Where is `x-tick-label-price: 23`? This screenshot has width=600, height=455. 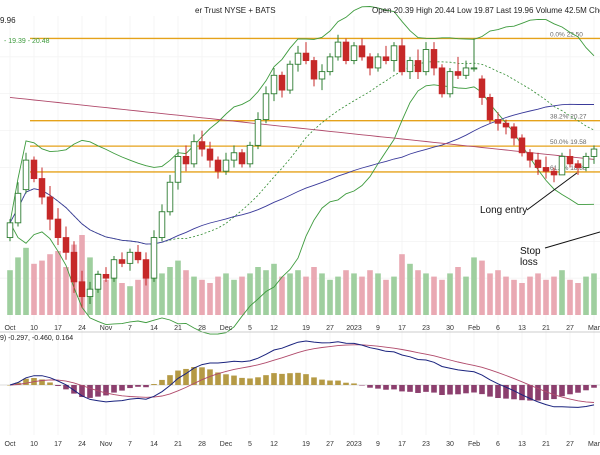
x-tick-label-price: 23 is located at coordinates (426, 328).